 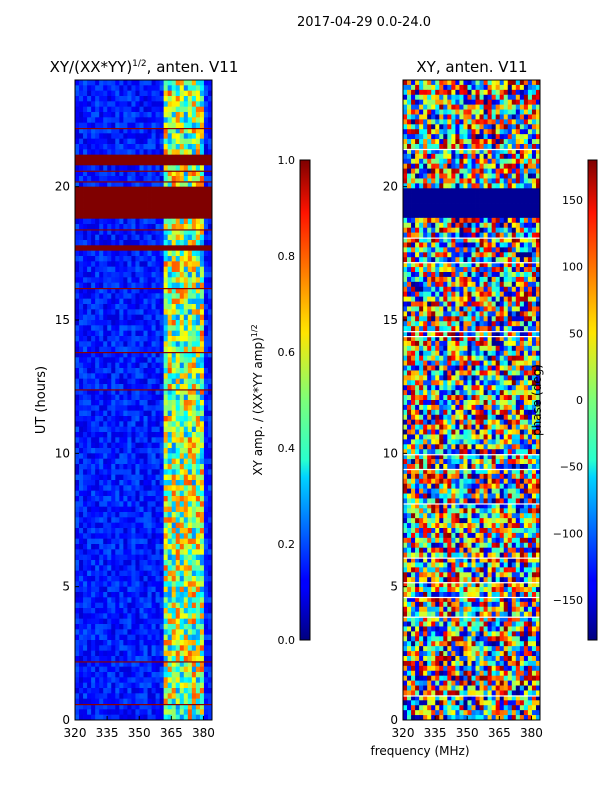 What do you see at coordinates (390, 320) in the screenshot?
I see `phase-y-tick-label: 15` at bounding box center [390, 320].